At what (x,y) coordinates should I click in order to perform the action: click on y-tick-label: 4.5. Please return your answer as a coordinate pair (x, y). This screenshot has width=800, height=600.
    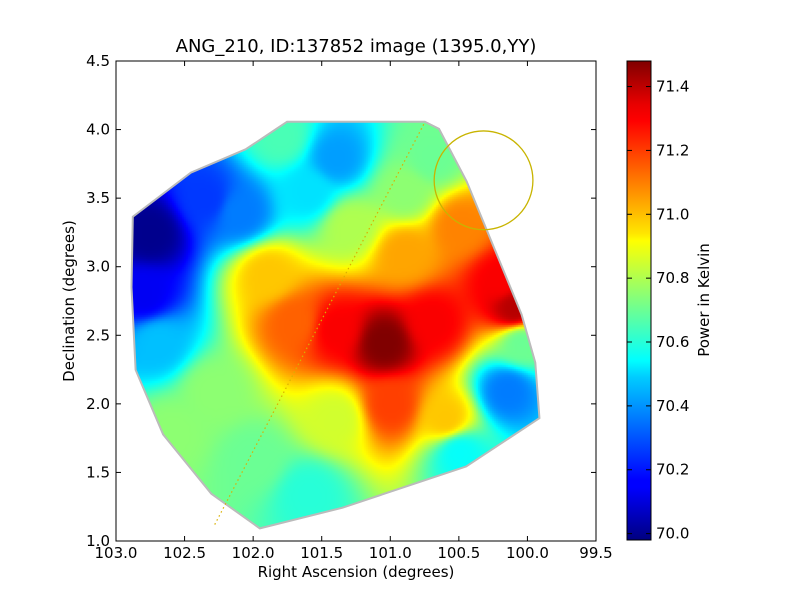
    Looking at the image, I should click on (98, 61).